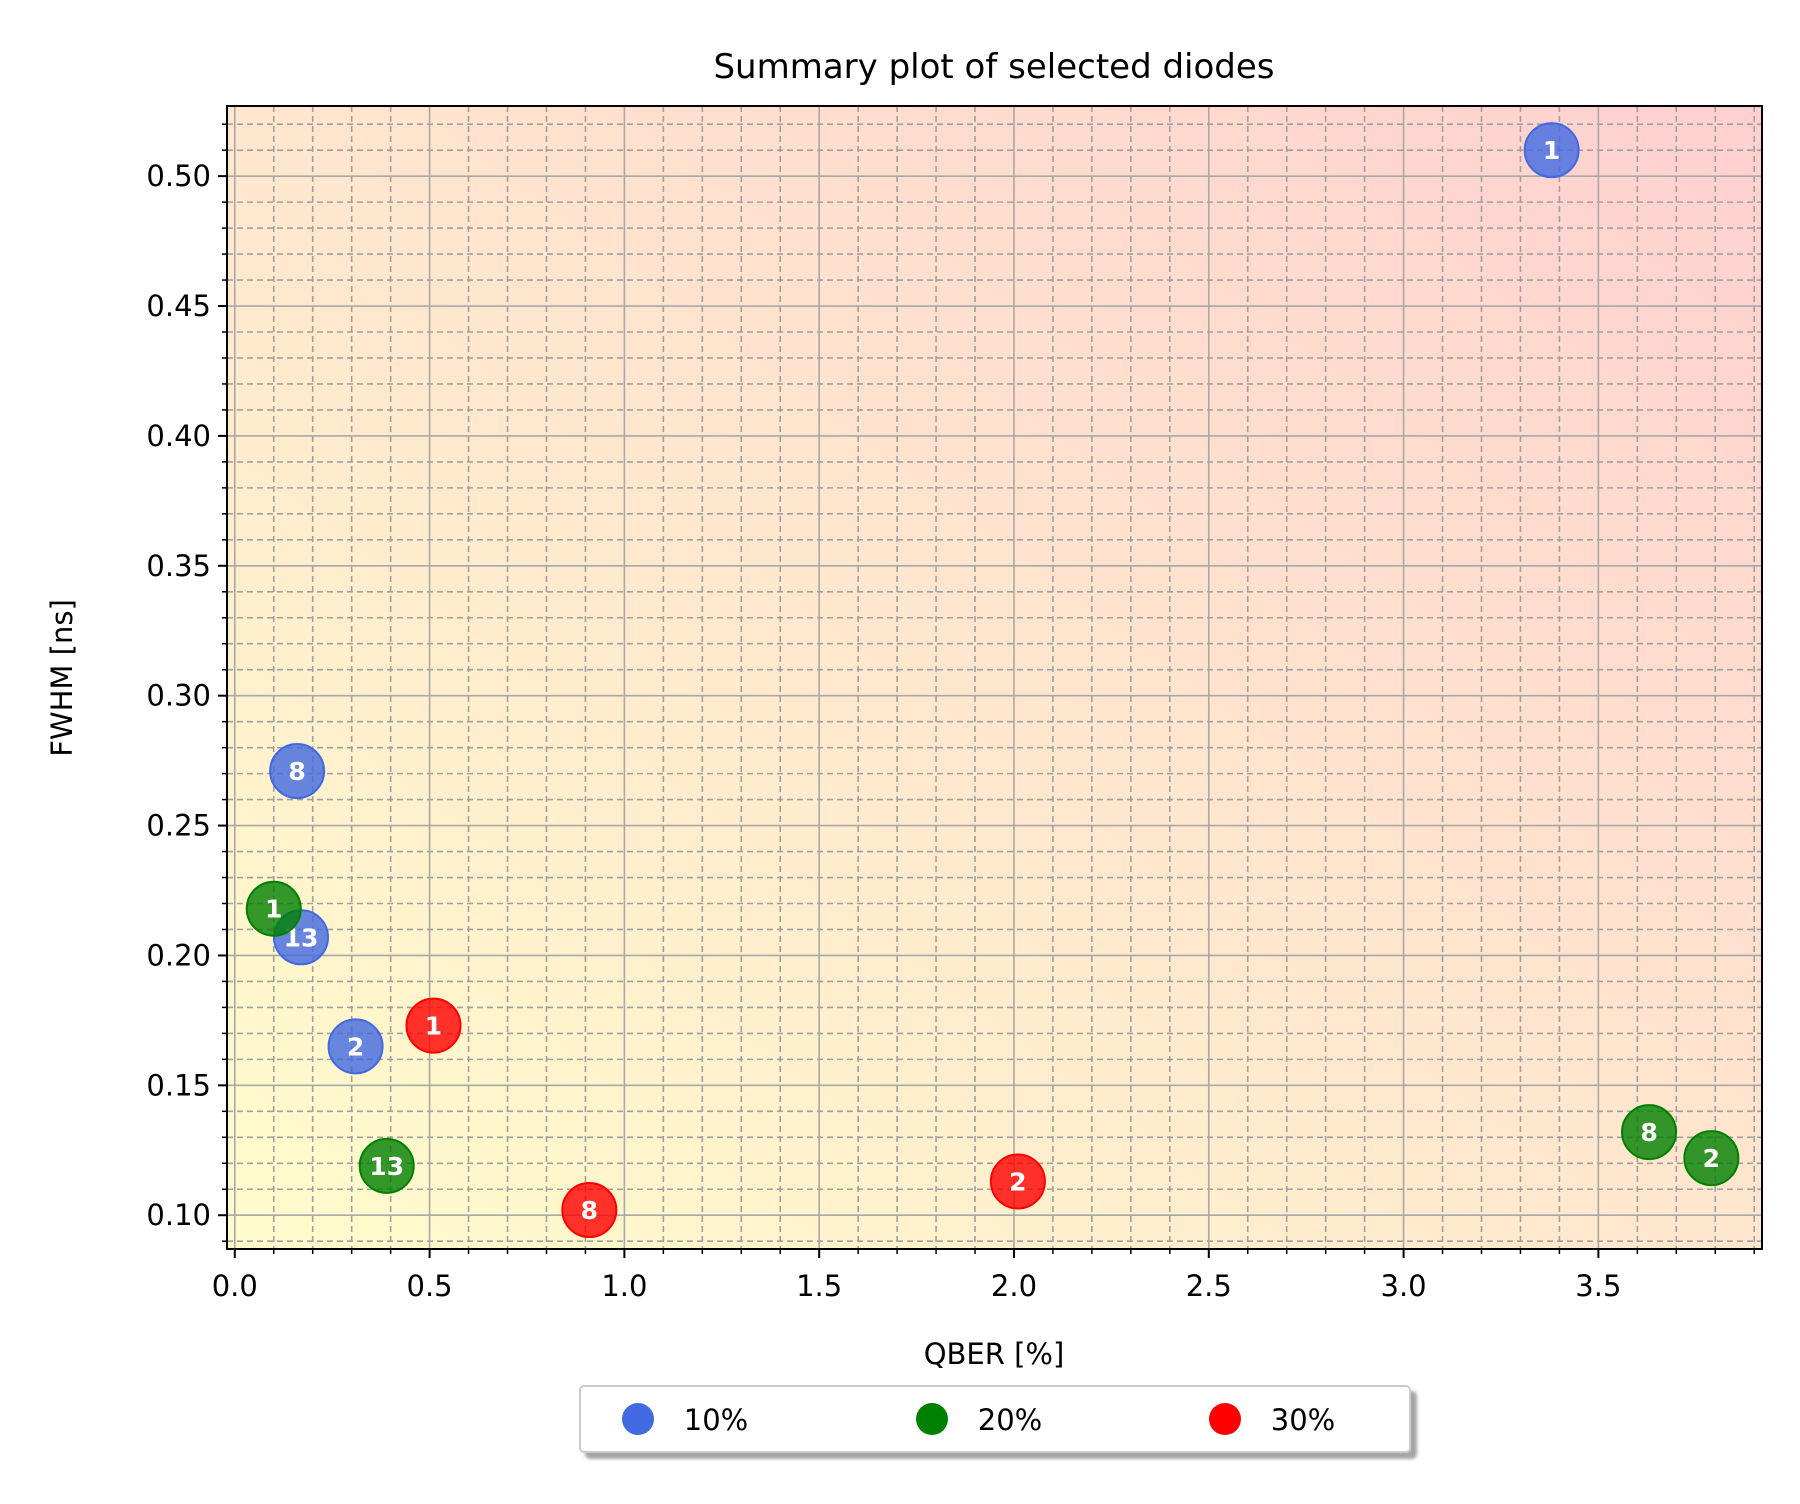 The image size is (1800, 1504). Describe the element at coordinates (178, 176) in the screenshot. I see `y-tick-label: 0.50` at that location.